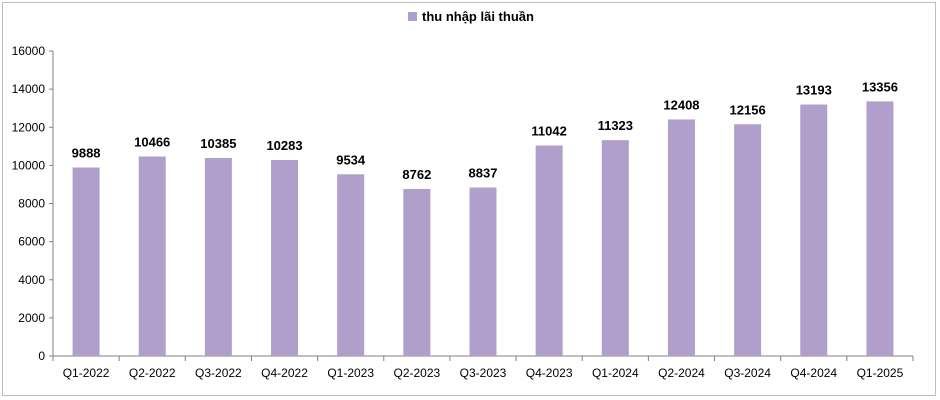 The image size is (940, 400). I want to click on legend: thu nhập lãi thuần, so click(471, 16).